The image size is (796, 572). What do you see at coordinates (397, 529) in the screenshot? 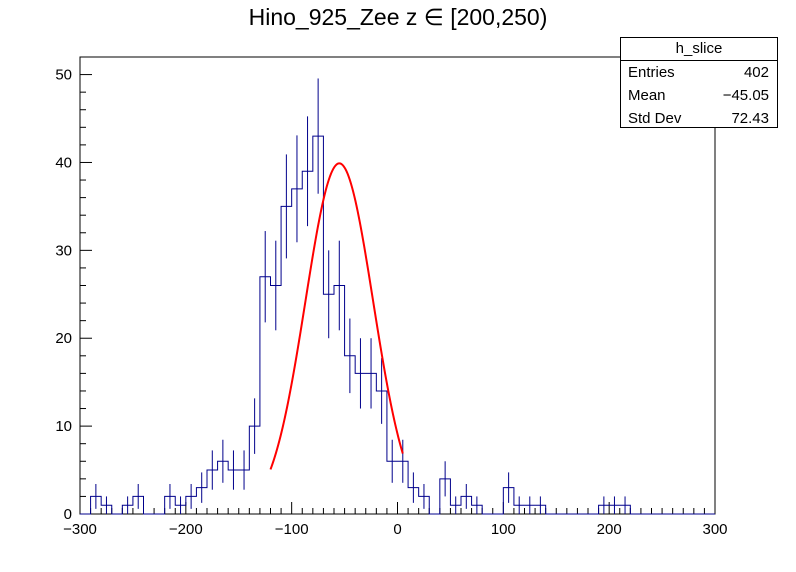
I see `x-tick-label: 0` at bounding box center [397, 529].